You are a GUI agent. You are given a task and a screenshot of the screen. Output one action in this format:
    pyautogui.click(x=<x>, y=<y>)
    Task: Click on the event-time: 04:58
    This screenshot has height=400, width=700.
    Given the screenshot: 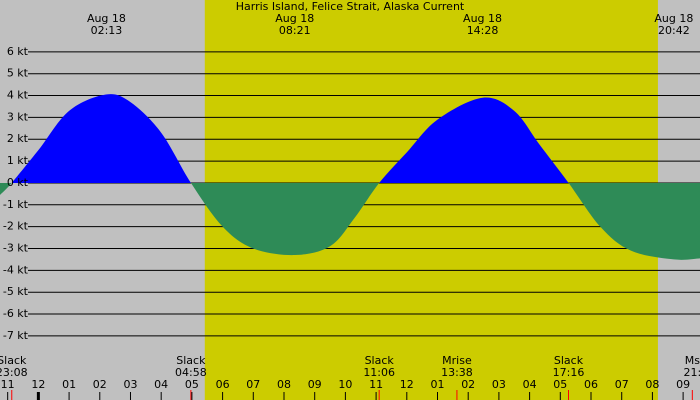 What is the action you would take?
    pyautogui.click(x=191, y=372)
    